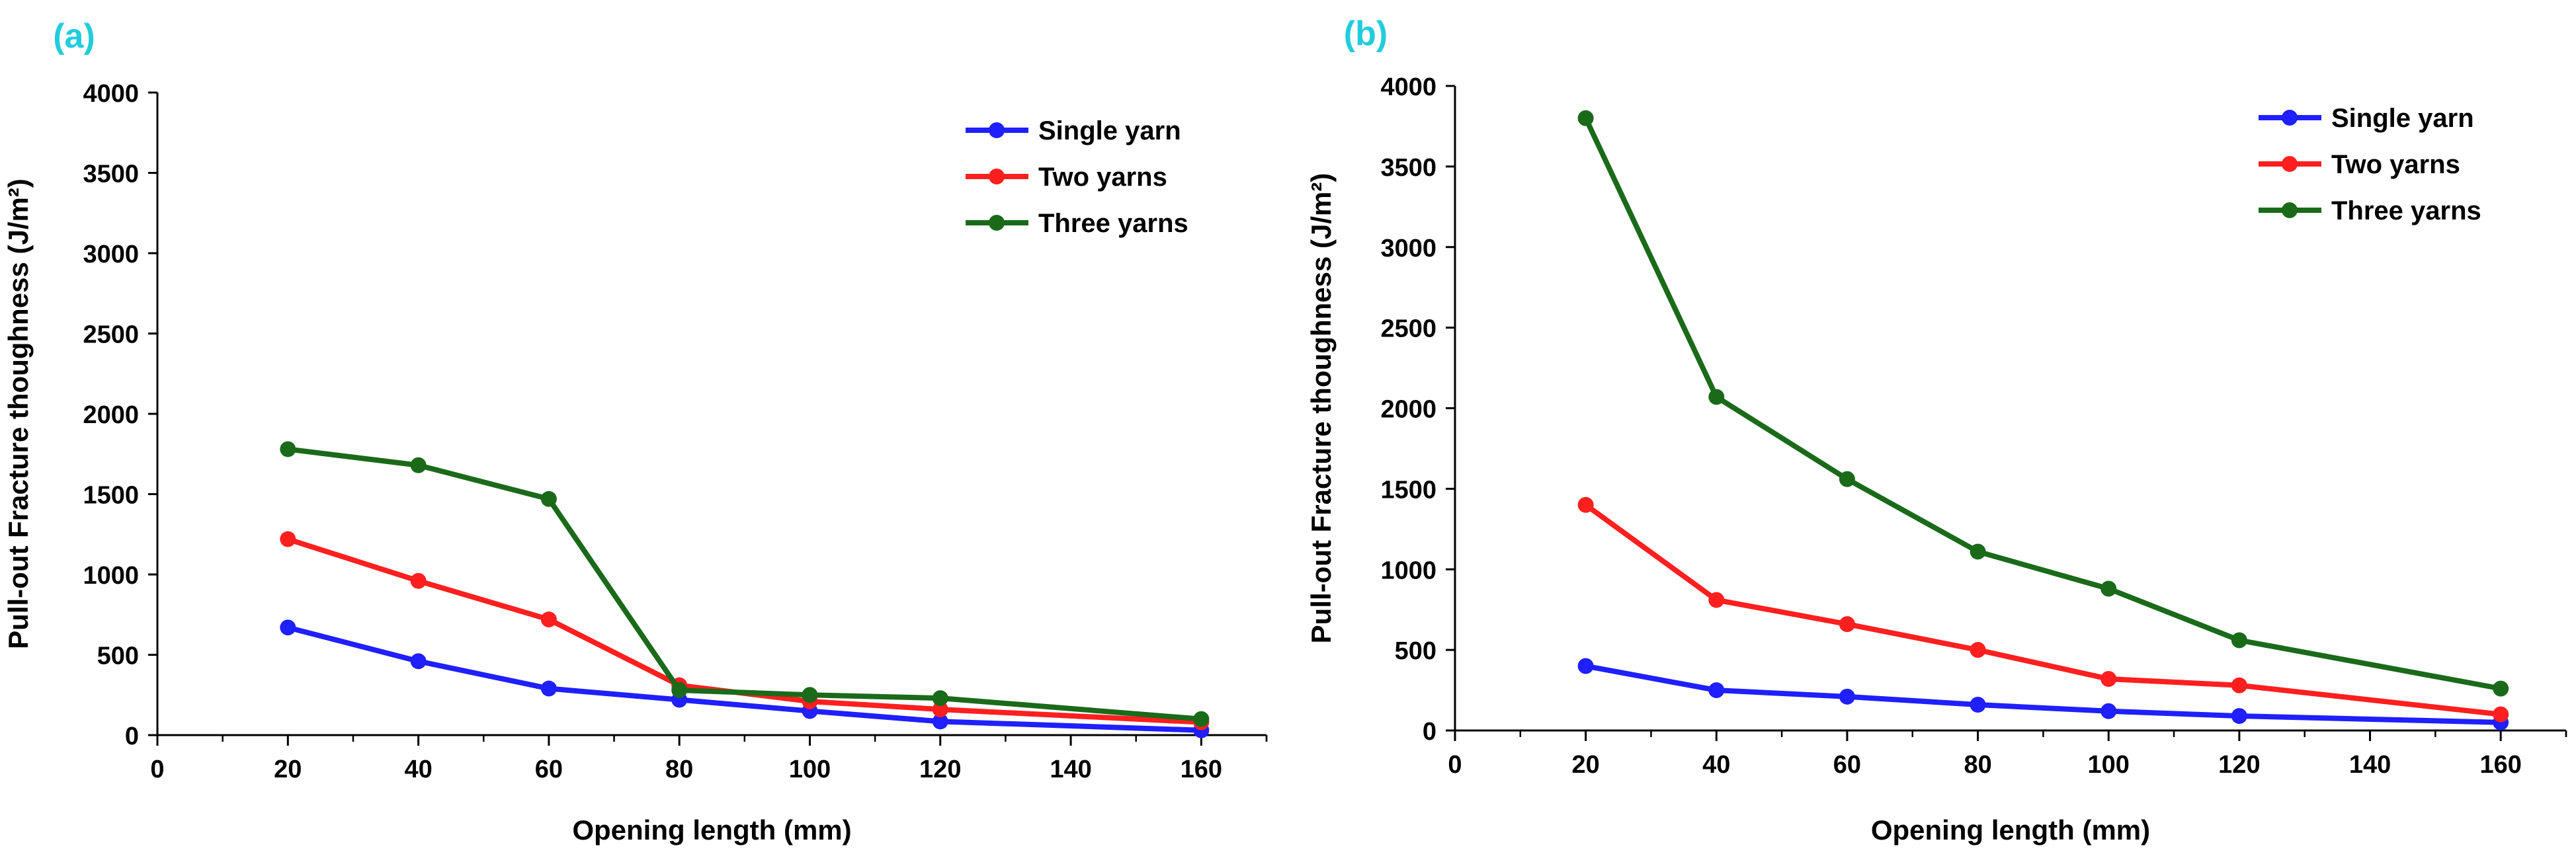 Image resolution: width=2576 pixels, height=866 pixels. I want to click on panel-label: (b), so click(1366, 34).